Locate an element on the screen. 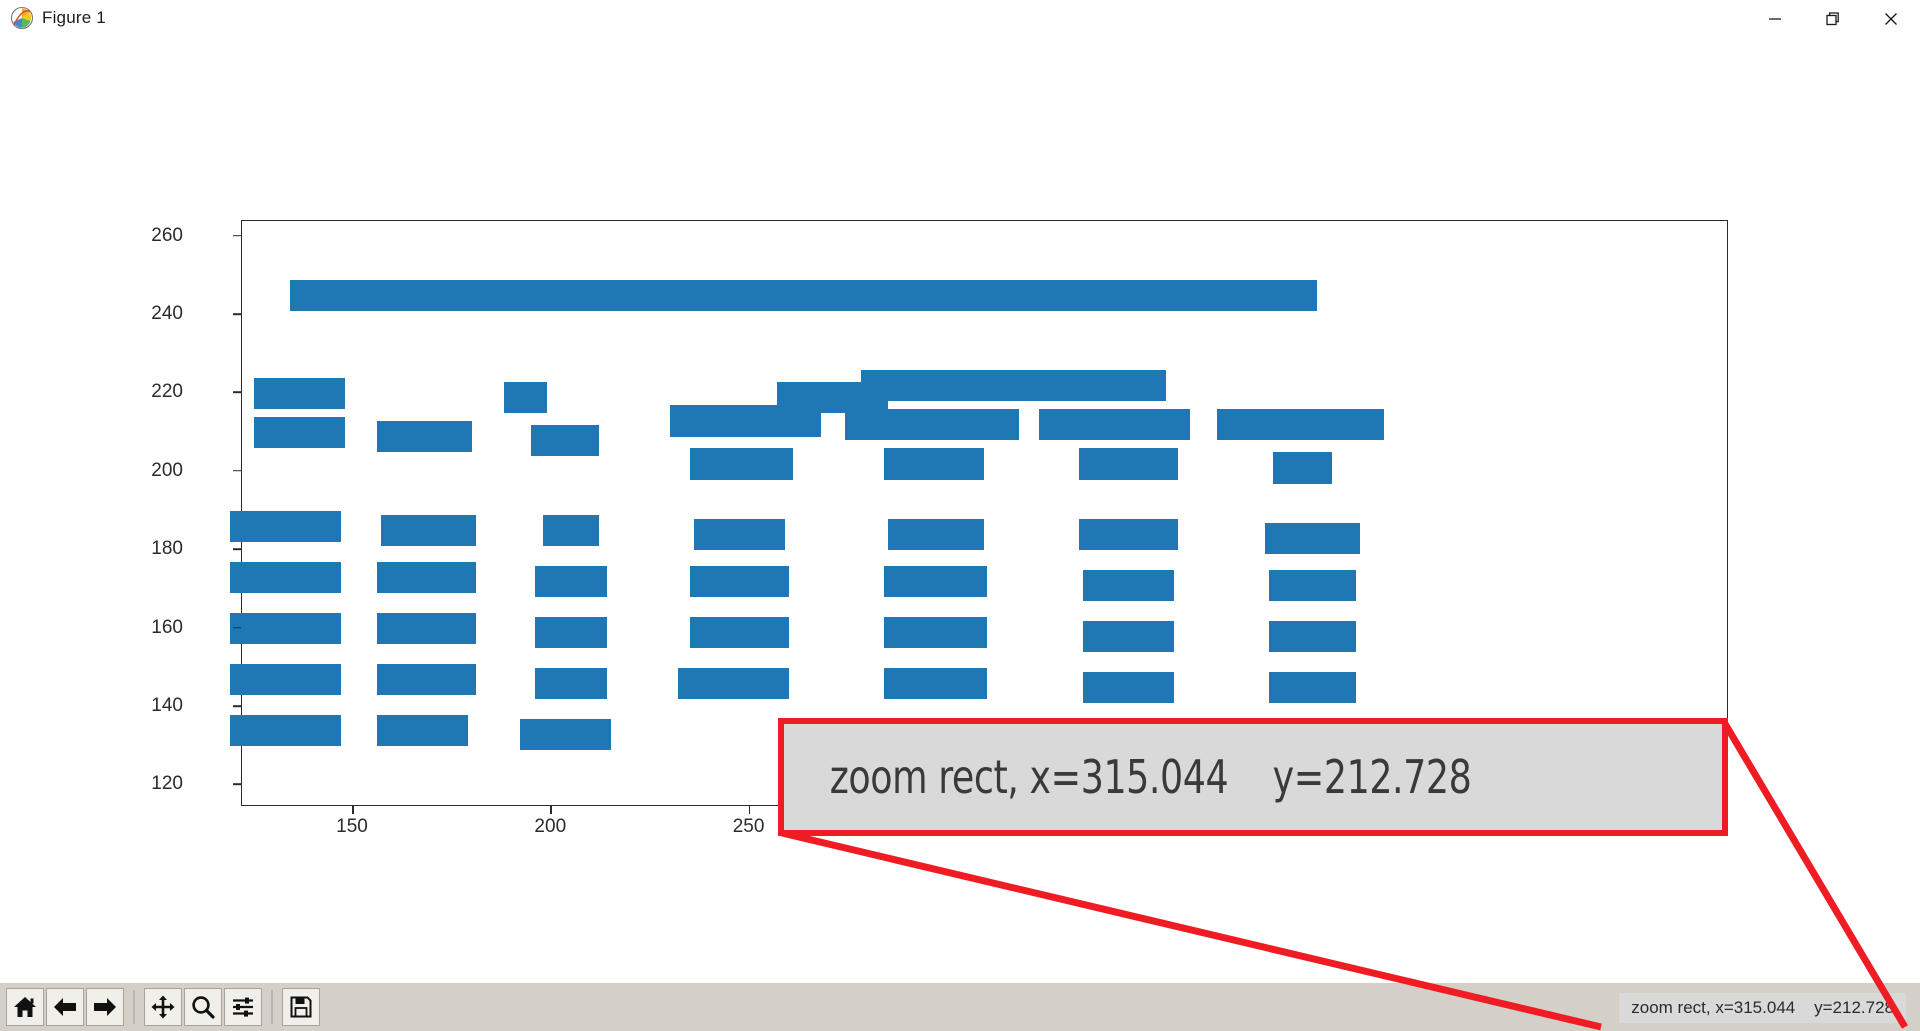 The image size is (1920, 1031). window-titlebar: Figure 1 is located at coordinates (960, 19).